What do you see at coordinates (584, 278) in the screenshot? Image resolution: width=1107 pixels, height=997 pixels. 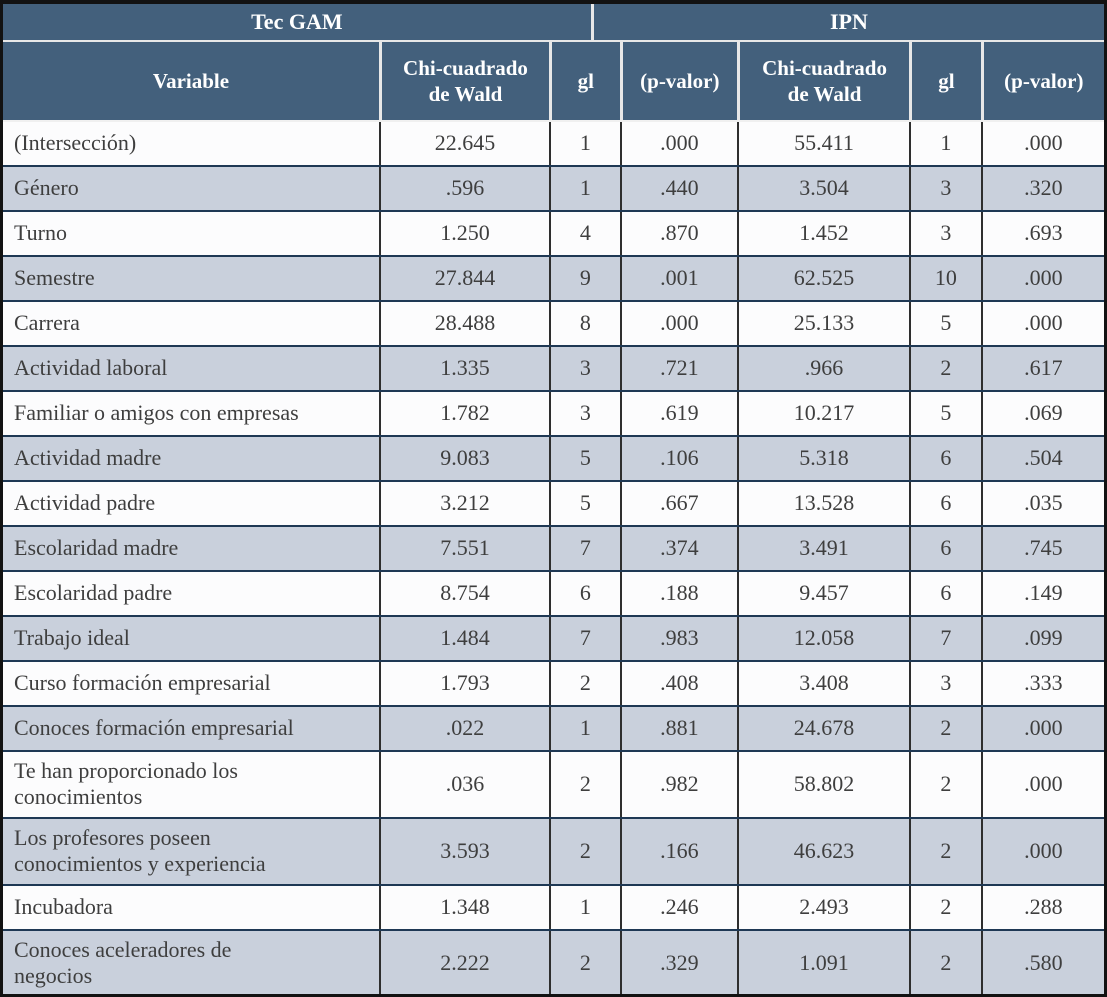 I see `value-cell: 9` at bounding box center [584, 278].